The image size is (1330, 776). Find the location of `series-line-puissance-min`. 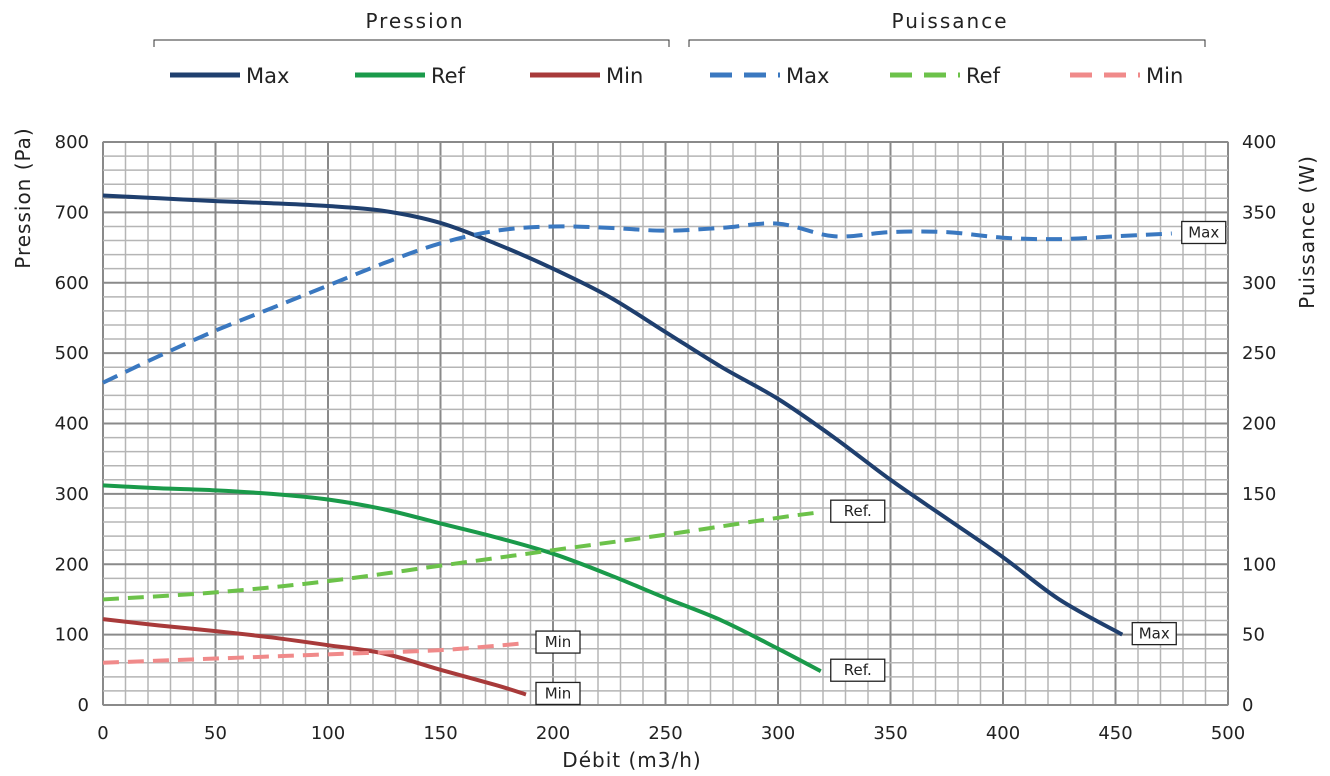

series-line-puissance-min is located at coordinates (314, 653).